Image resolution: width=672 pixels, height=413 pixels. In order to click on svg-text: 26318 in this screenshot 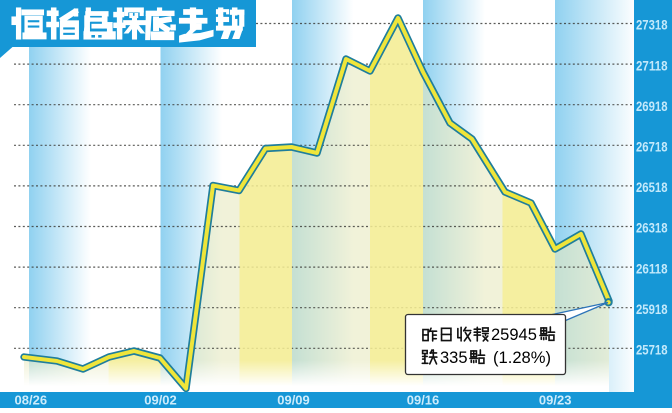, I will do `click(652, 228)`.